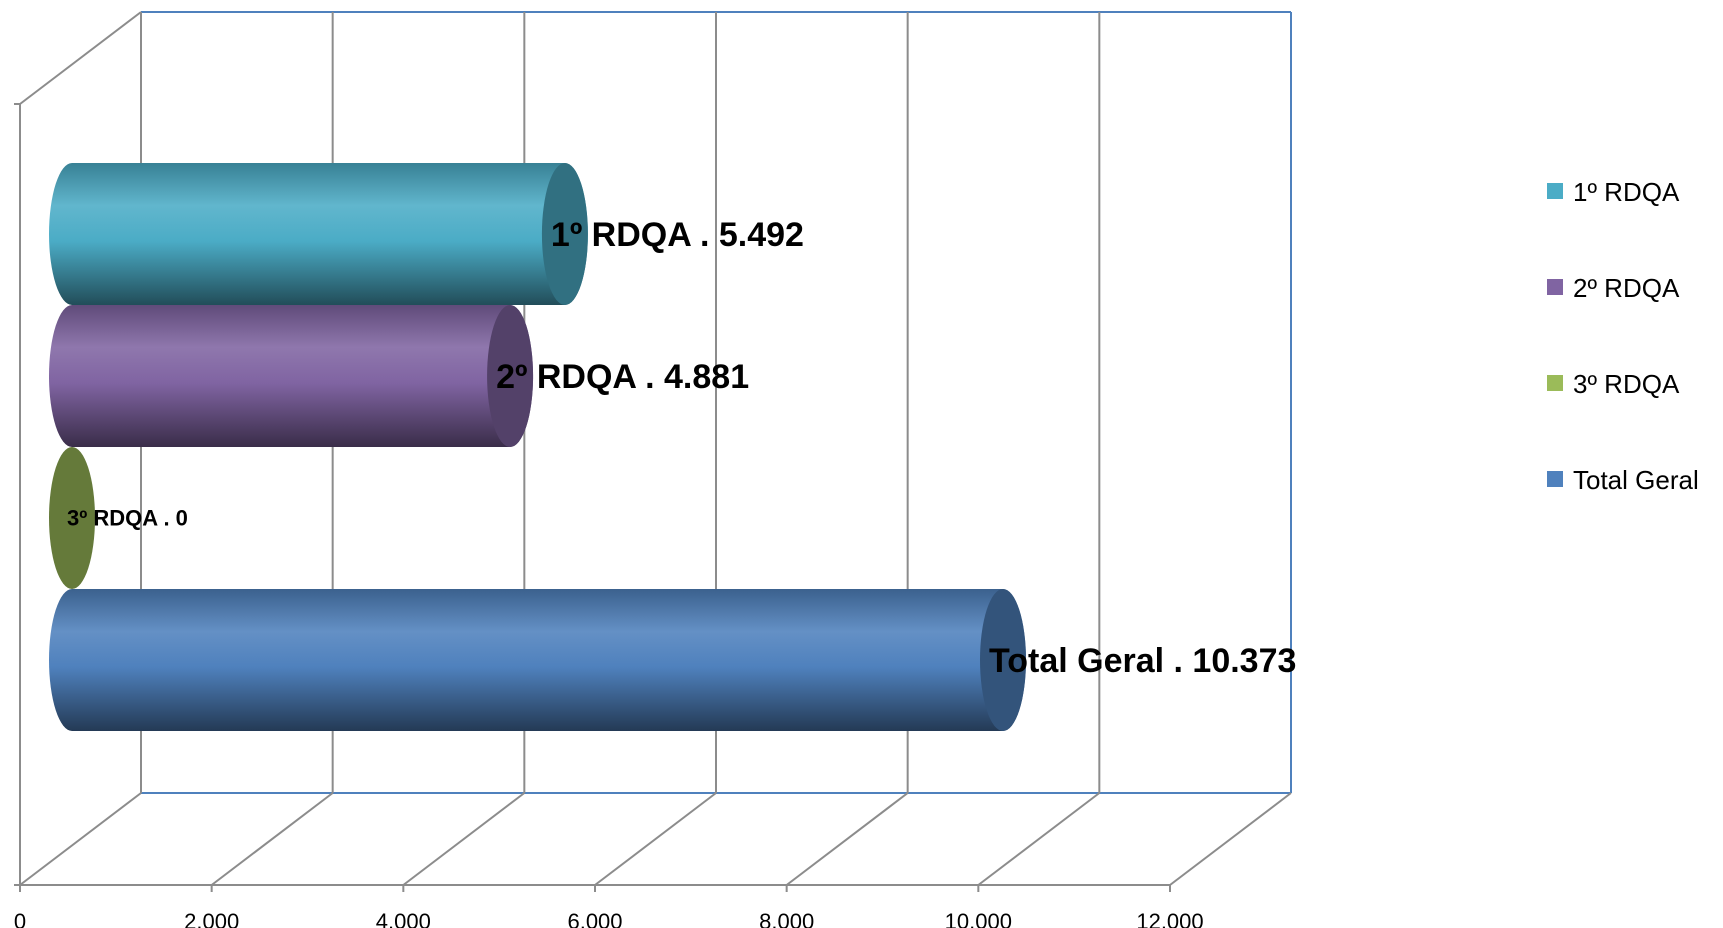 This screenshot has width=1723, height=928. I want to click on side-wall-top-edge, so click(80, 58).